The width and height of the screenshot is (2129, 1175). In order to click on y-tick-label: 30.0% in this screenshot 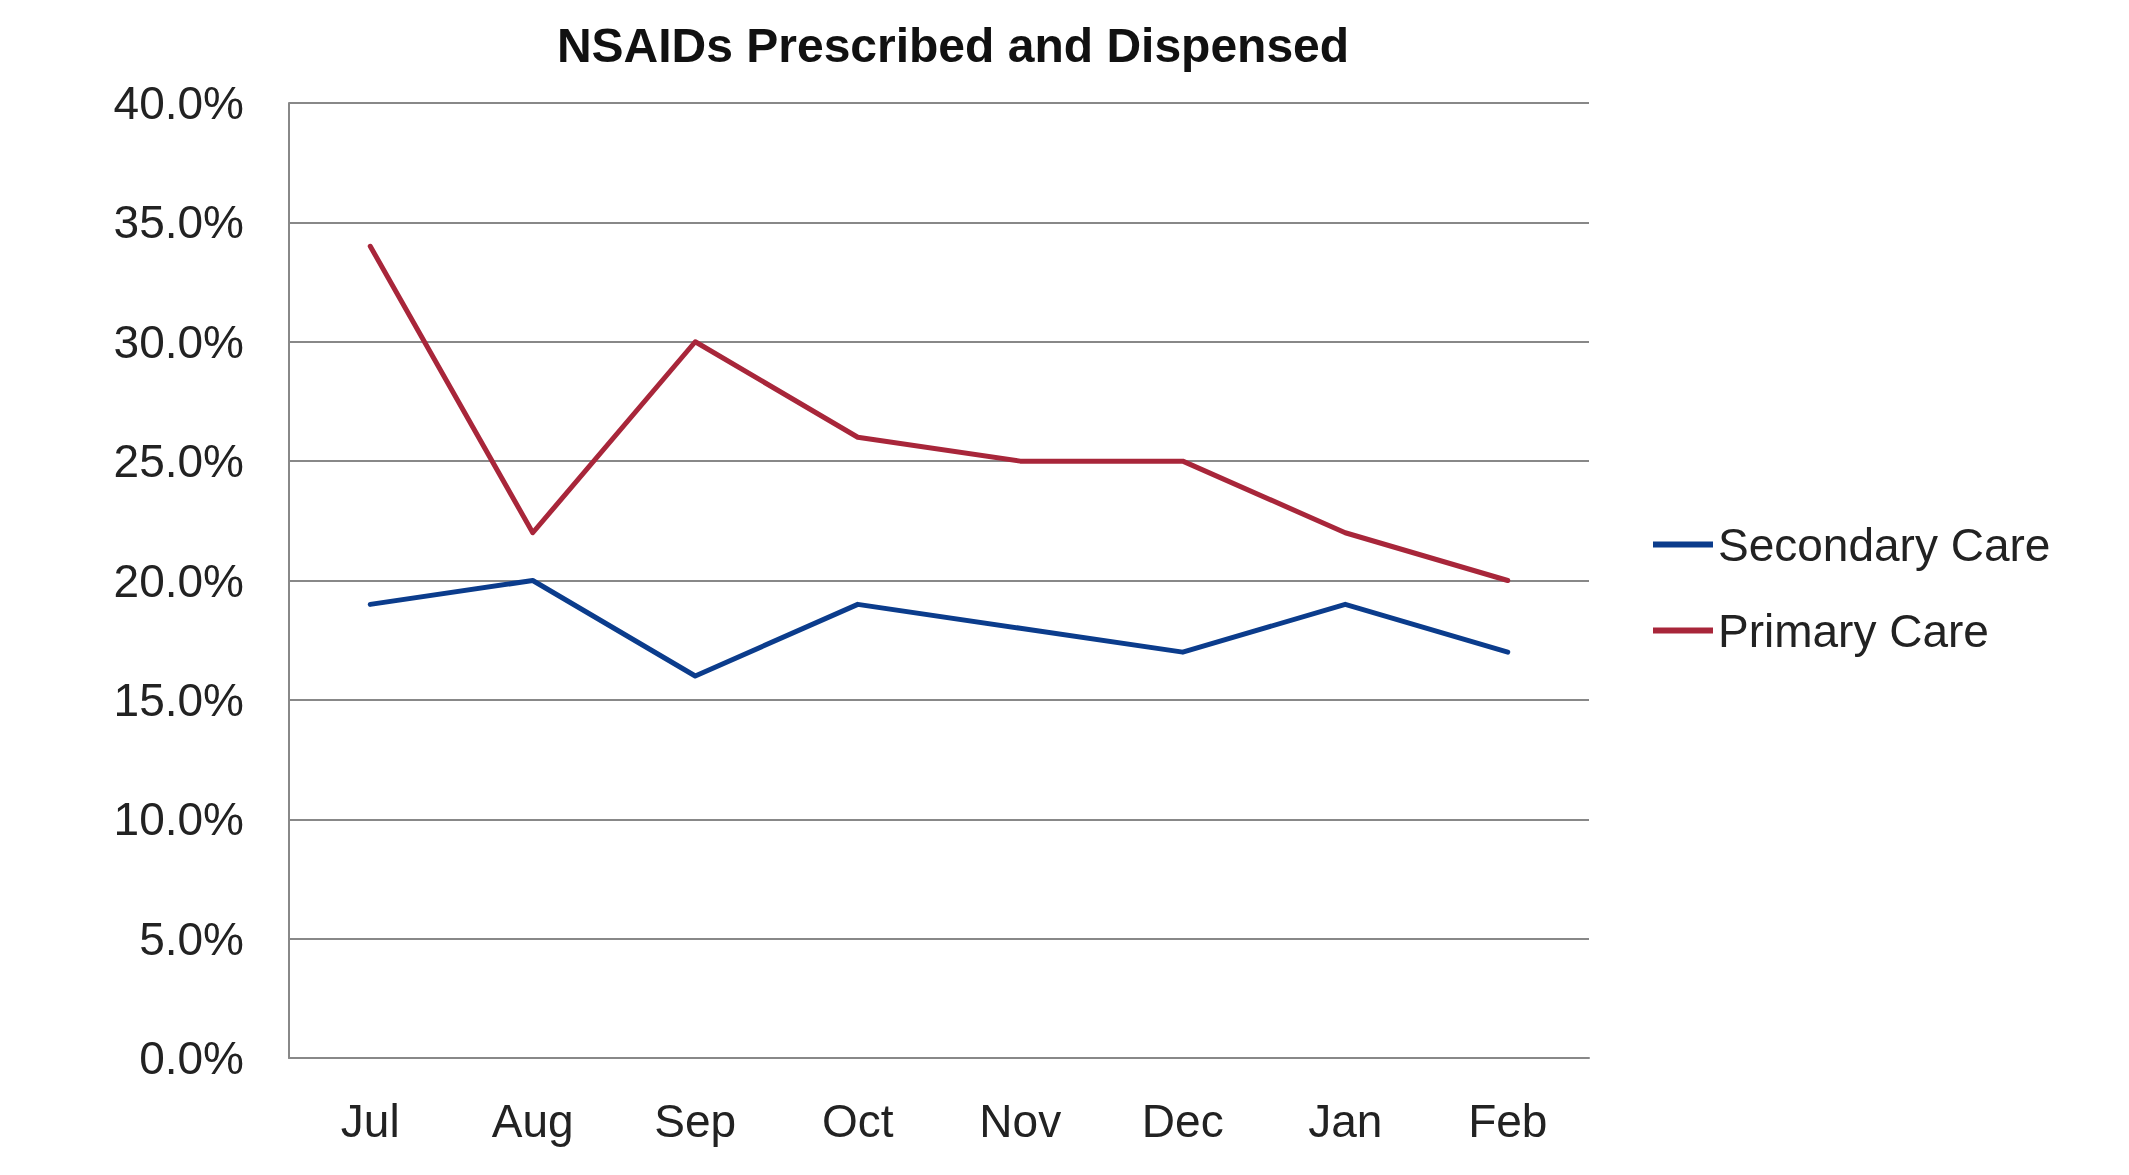, I will do `click(178, 341)`.